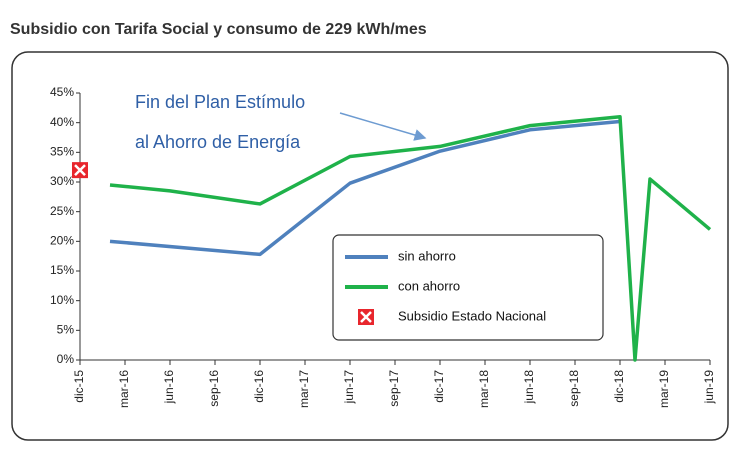  I want to click on legend-label: con ahorro, so click(429, 285).